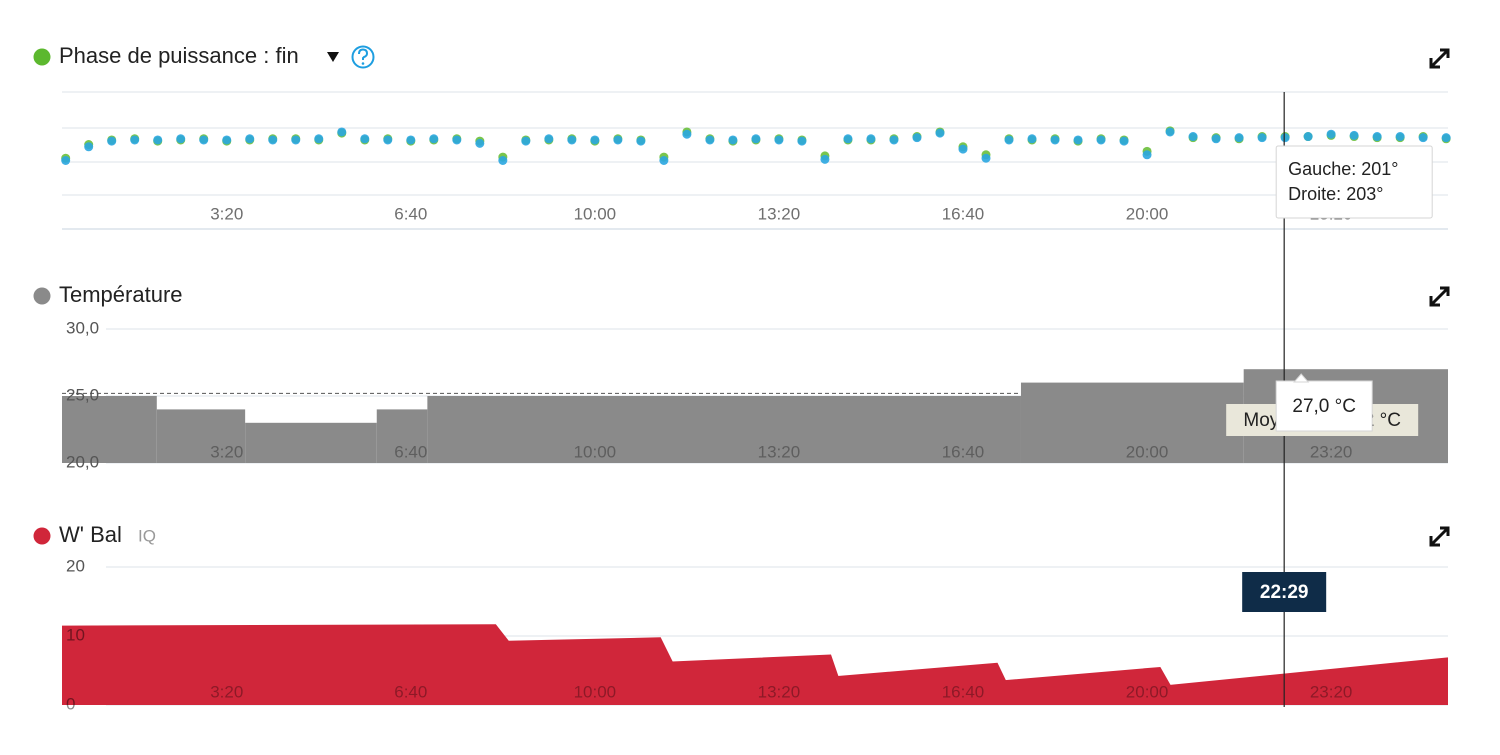  Describe the element at coordinates (82, 461) in the screenshot. I see `y-tick-label: 20,0` at that location.